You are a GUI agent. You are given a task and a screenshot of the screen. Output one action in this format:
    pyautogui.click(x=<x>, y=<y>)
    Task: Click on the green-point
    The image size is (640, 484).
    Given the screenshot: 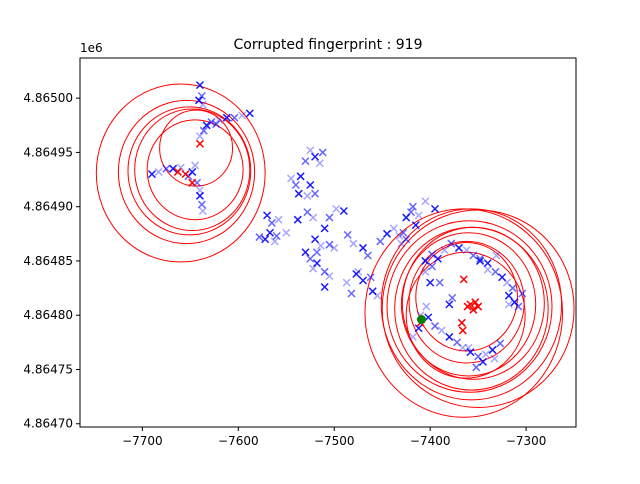 What is the action you would take?
    pyautogui.click(x=422, y=320)
    